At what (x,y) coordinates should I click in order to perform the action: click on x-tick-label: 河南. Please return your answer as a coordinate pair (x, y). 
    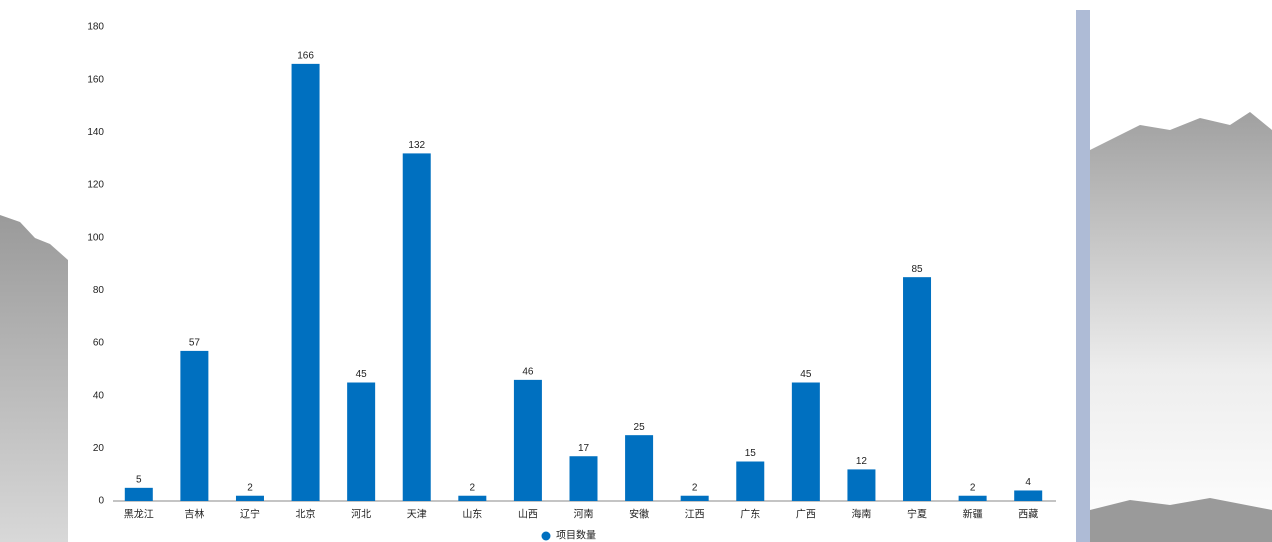
    Looking at the image, I should click on (584, 514).